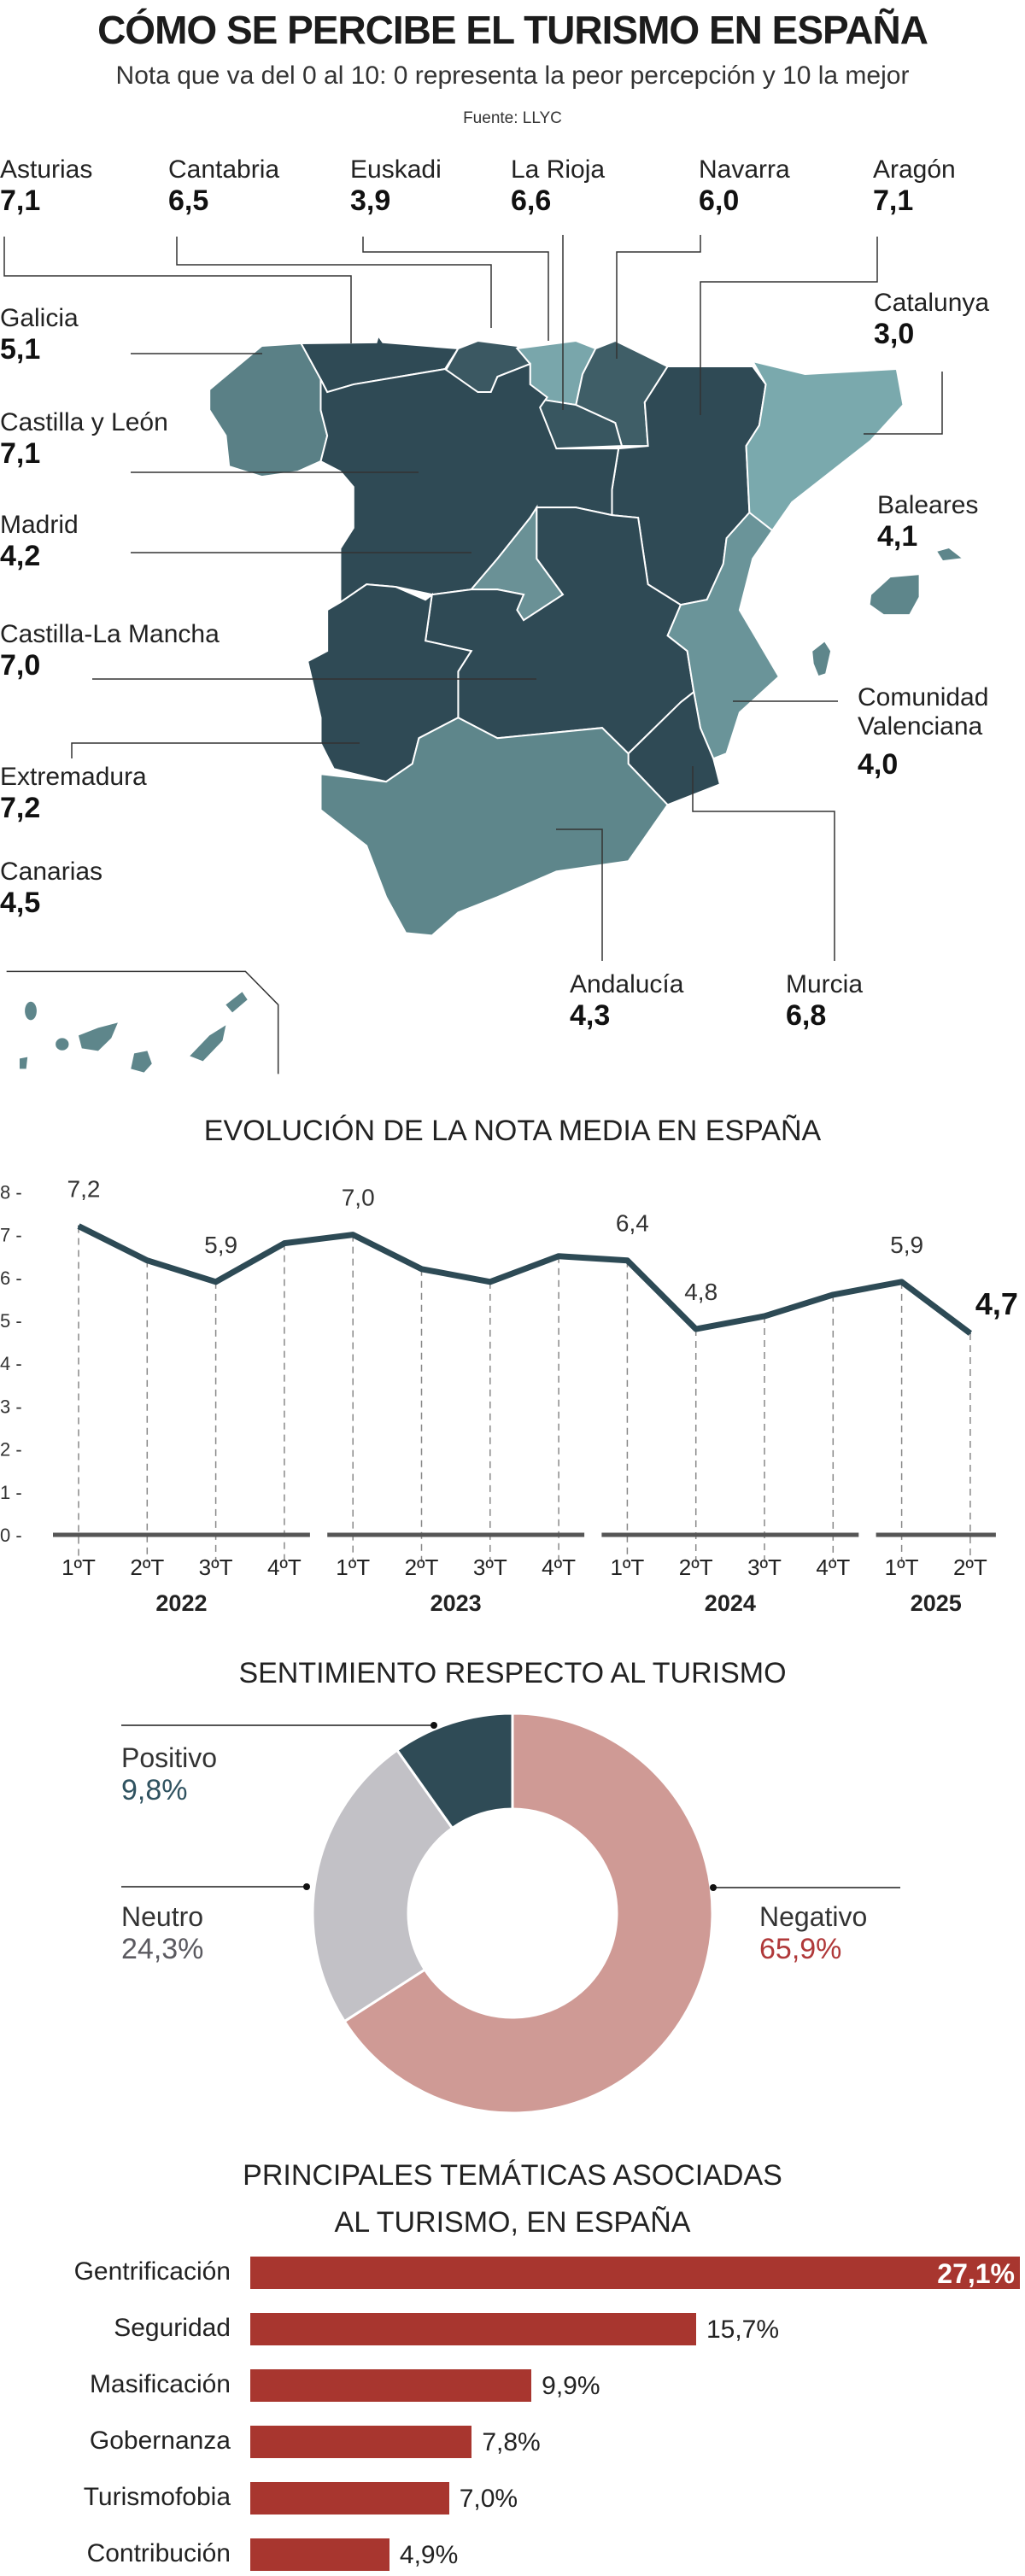 Image resolution: width=1025 pixels, height=2576 pixels. What do you see at coordinates (73, 793) in the screenshot?
I see `label-extremadura: Extremadura 7,2` at bounding box center [73, 793].